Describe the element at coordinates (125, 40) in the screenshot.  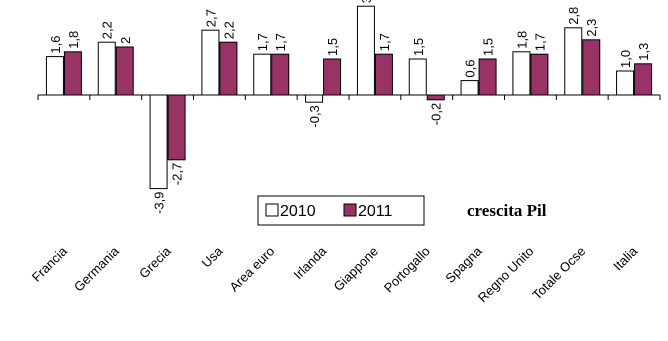
I see `value-label: 2` at that location.